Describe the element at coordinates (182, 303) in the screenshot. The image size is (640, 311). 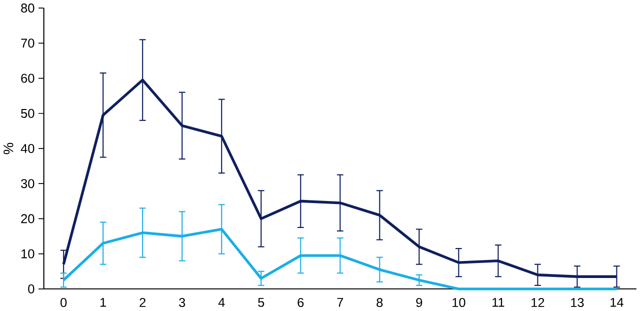
I see `x-tick-label: 3` at that location.